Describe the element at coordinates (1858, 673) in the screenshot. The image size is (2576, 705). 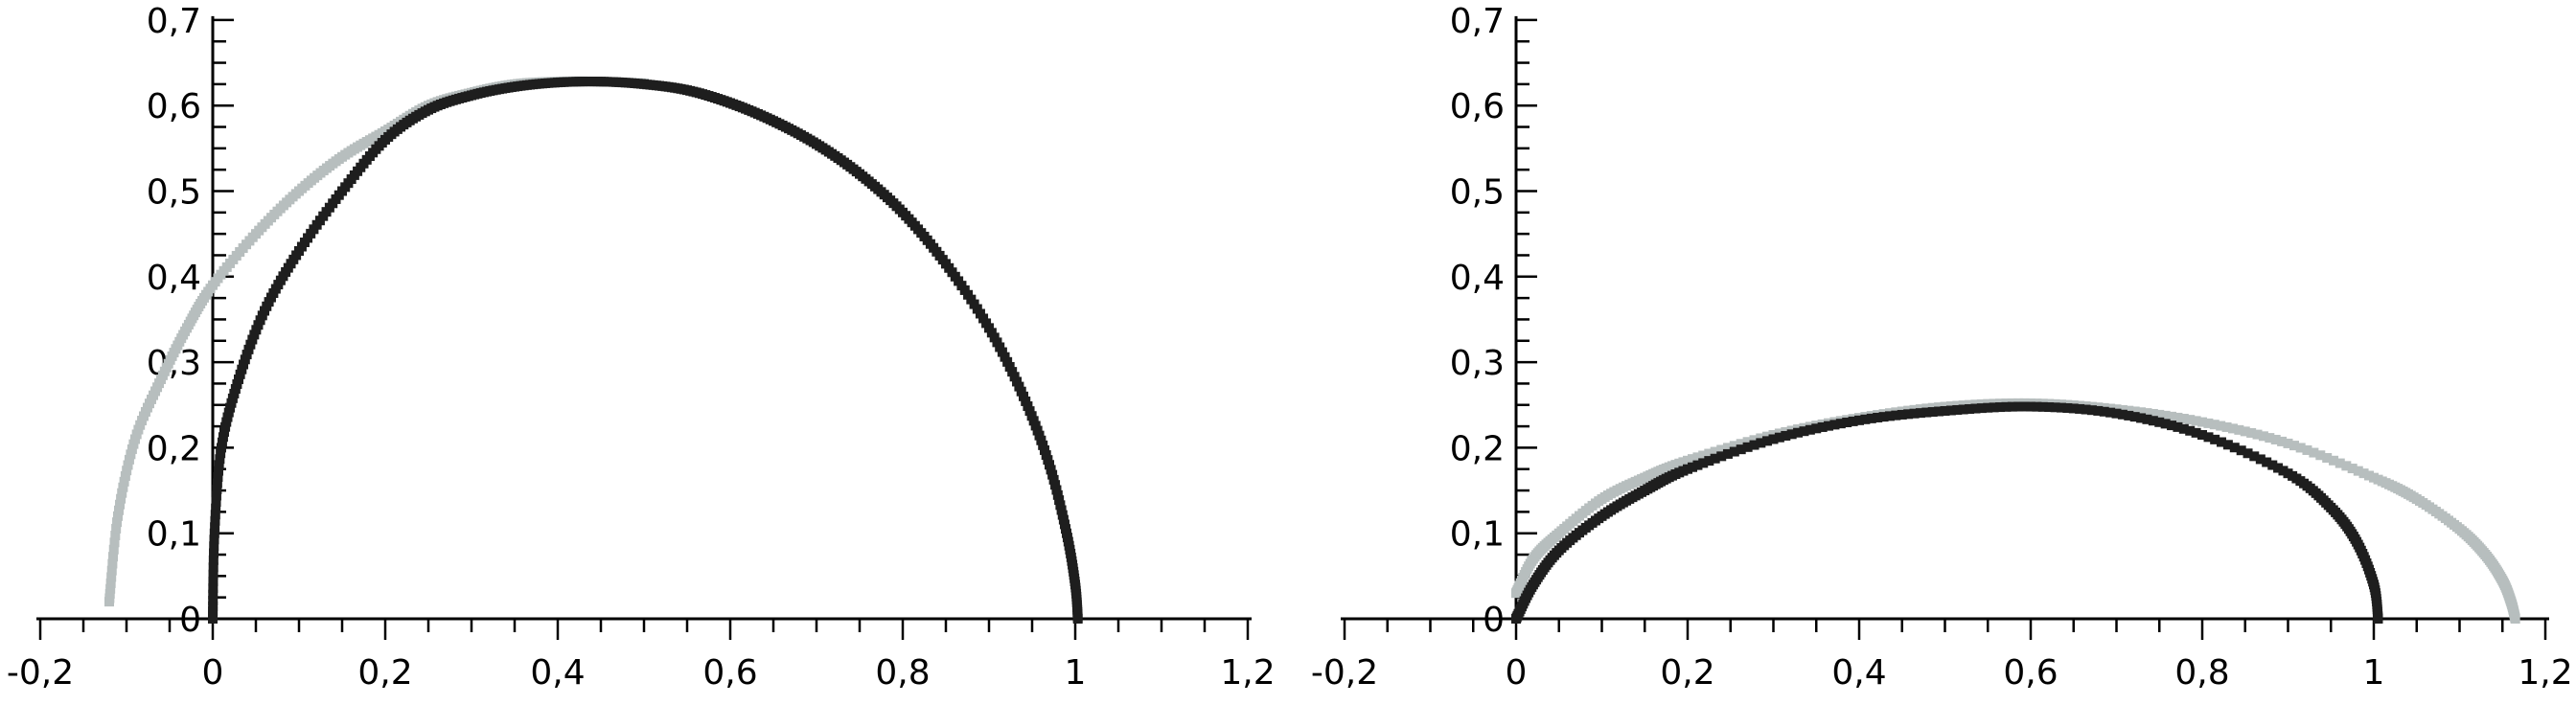
I see `right-x-tick-label: 0,4` at that location.